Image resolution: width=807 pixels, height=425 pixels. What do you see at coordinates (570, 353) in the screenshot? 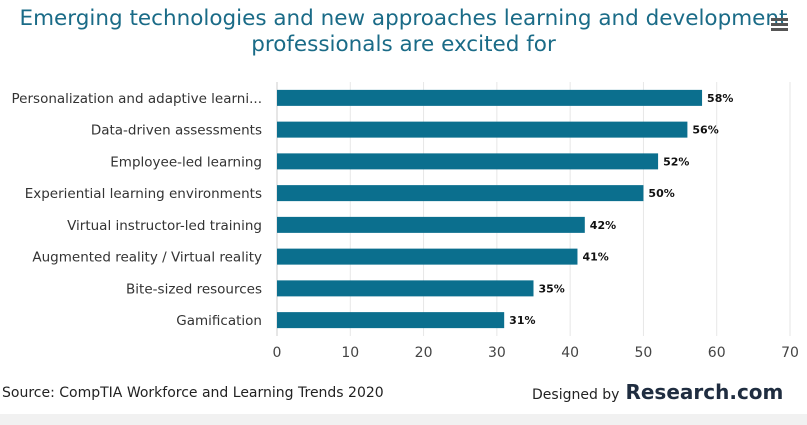
I see `x-tick-label: 40` at bounding box center [570, 353].